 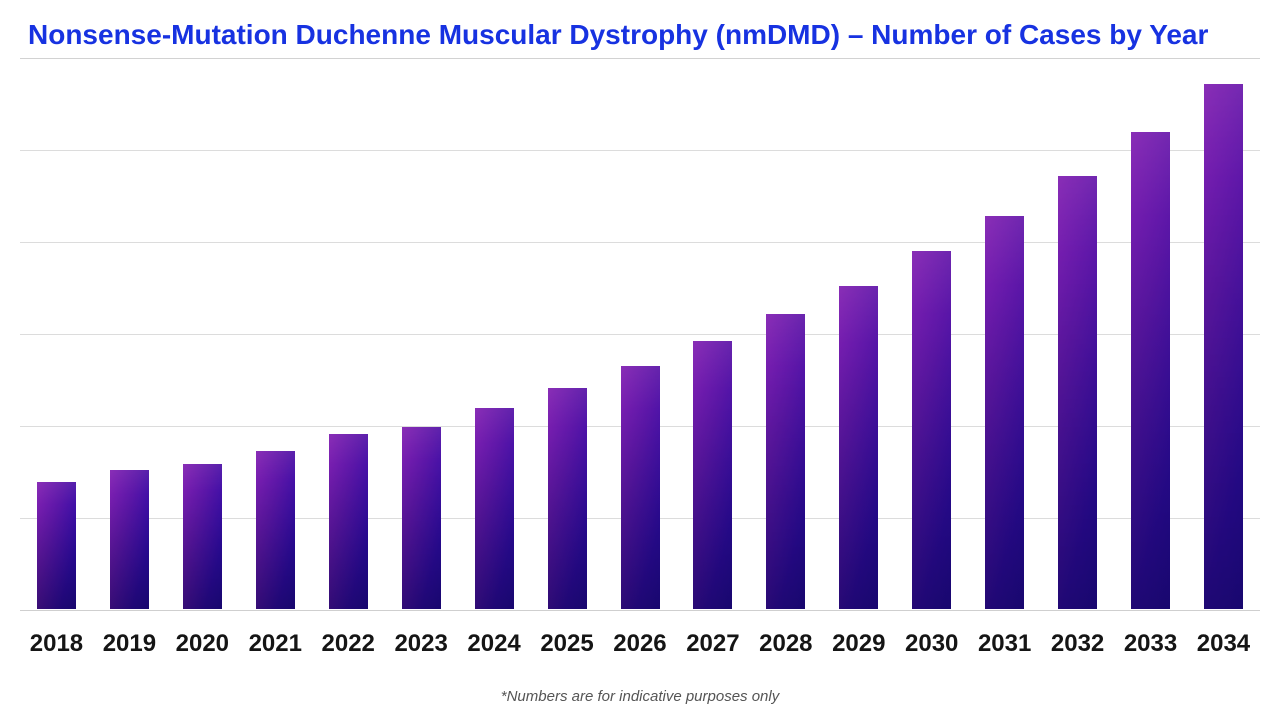 I want to click on x-label-2033: 2033, so click(x=1150, y=643).